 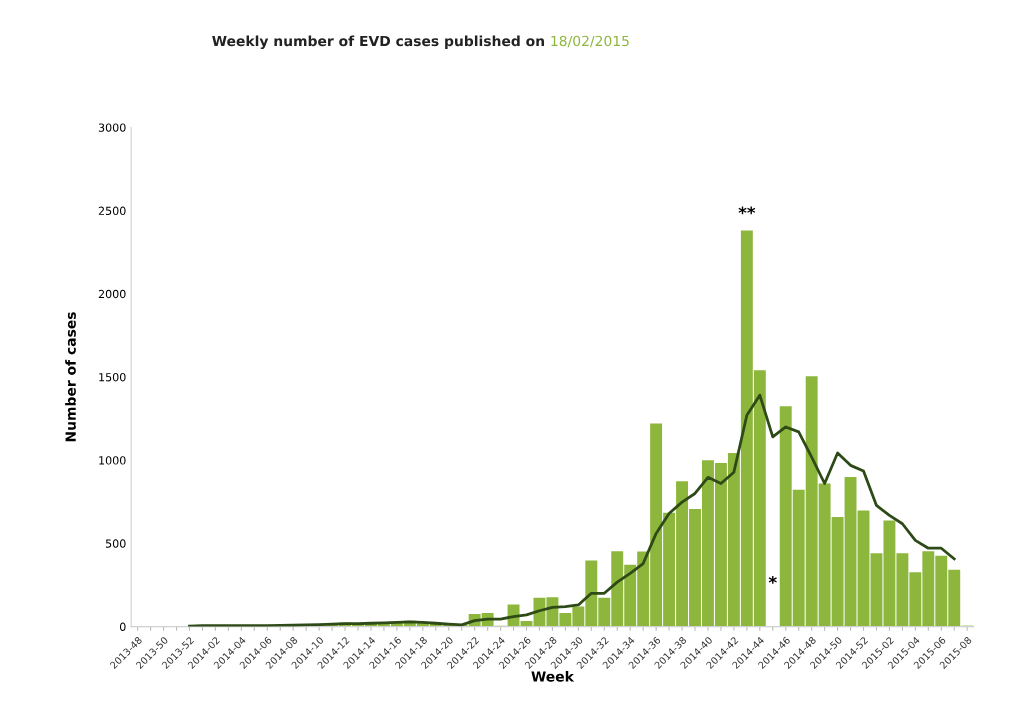 What do you see at coordinates (420, 42) in the screenshot?
I see `chart-title: Weekly number of EVD cases published on 18/02/2015` at bounding box center [420, 42].